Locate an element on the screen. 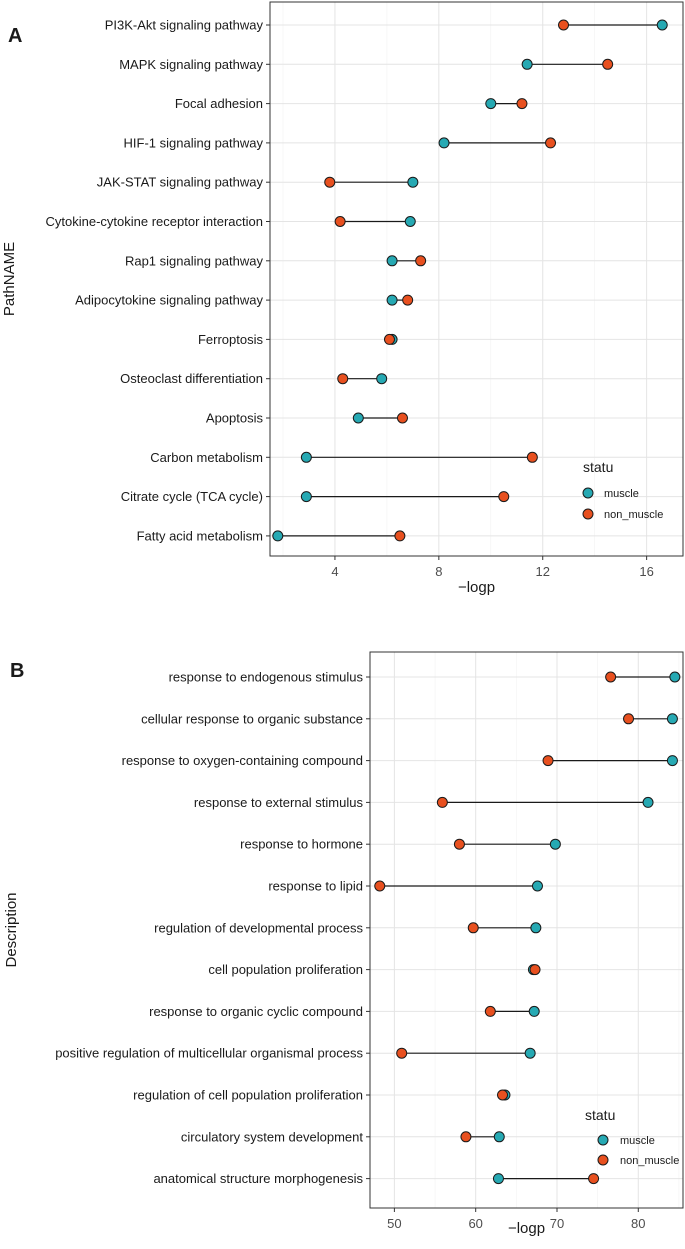 Image resolution: width=685 pixels, height=1249 pixels. category-label: PI3K-Akt signaling pathway is located at coordinates (184, 25).